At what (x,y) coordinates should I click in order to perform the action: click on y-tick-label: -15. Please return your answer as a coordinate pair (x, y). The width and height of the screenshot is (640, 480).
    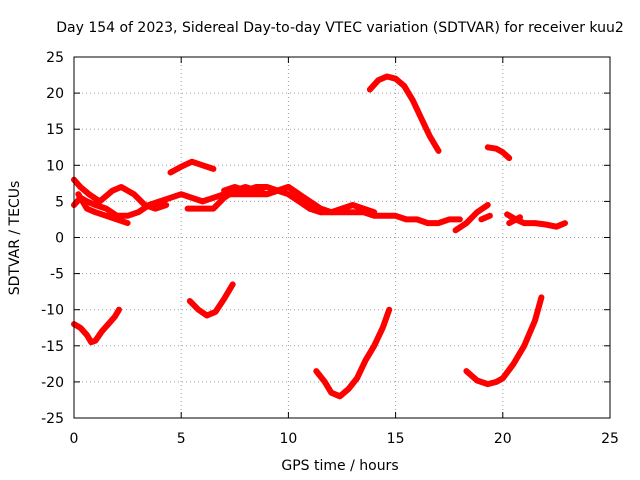
    Looking at the image, I should click on (52, 347).